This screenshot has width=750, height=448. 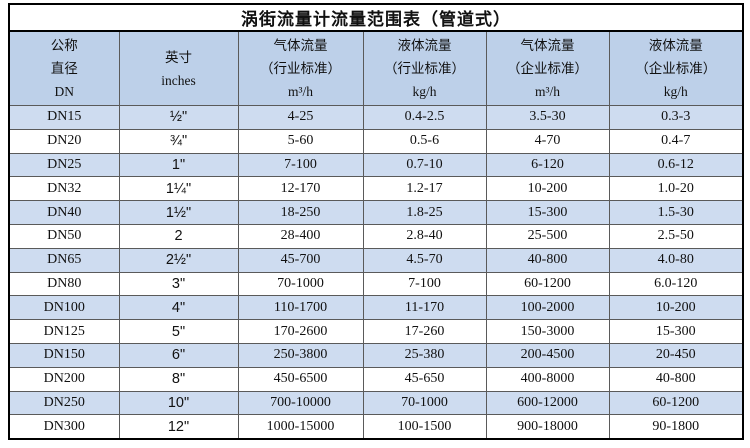 I want to click on header-line: DN, so click(x=64, y=91).